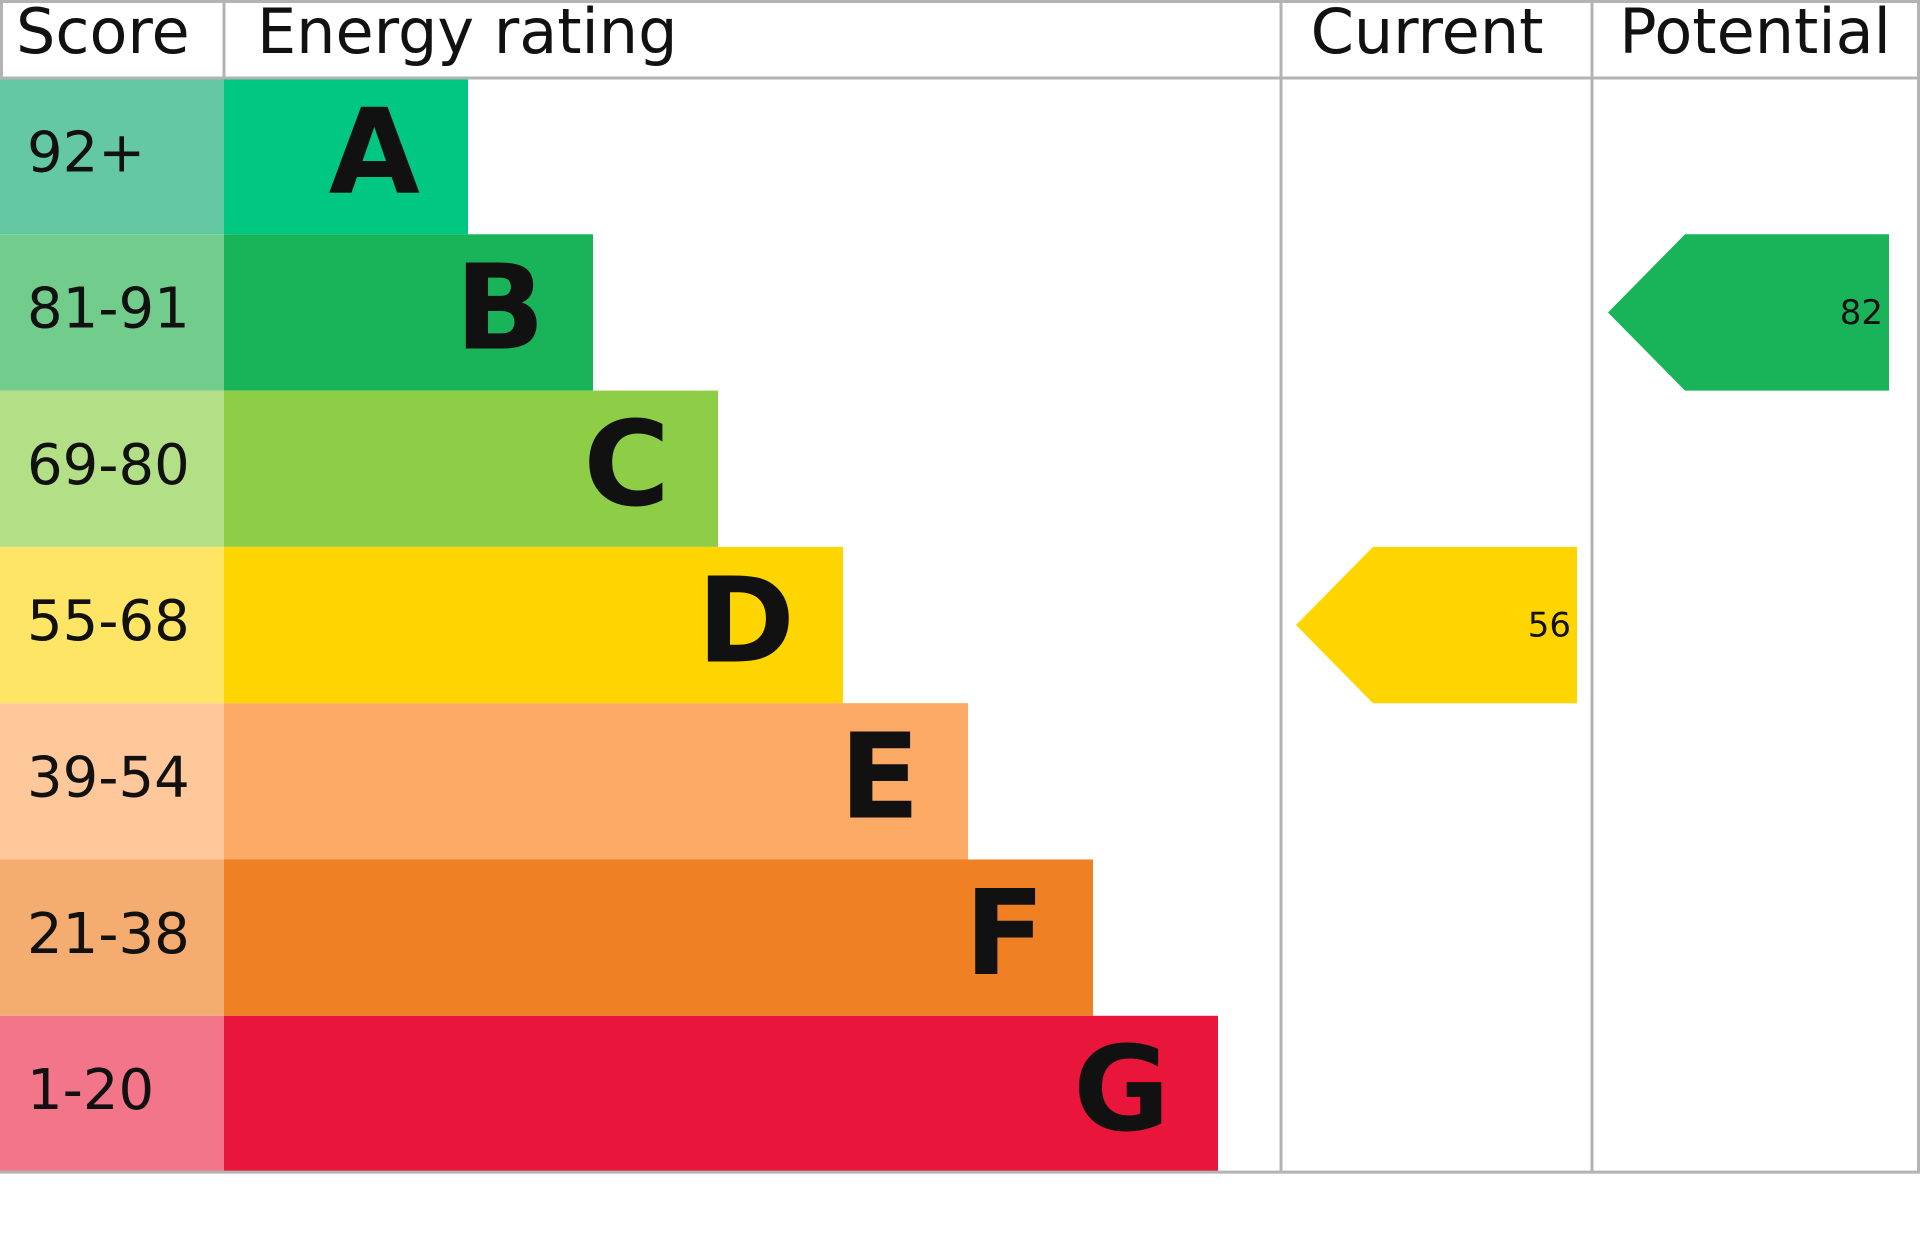 The image size is (1920, 1249). I want to click on score-range: 55-68, so click(108, 621).